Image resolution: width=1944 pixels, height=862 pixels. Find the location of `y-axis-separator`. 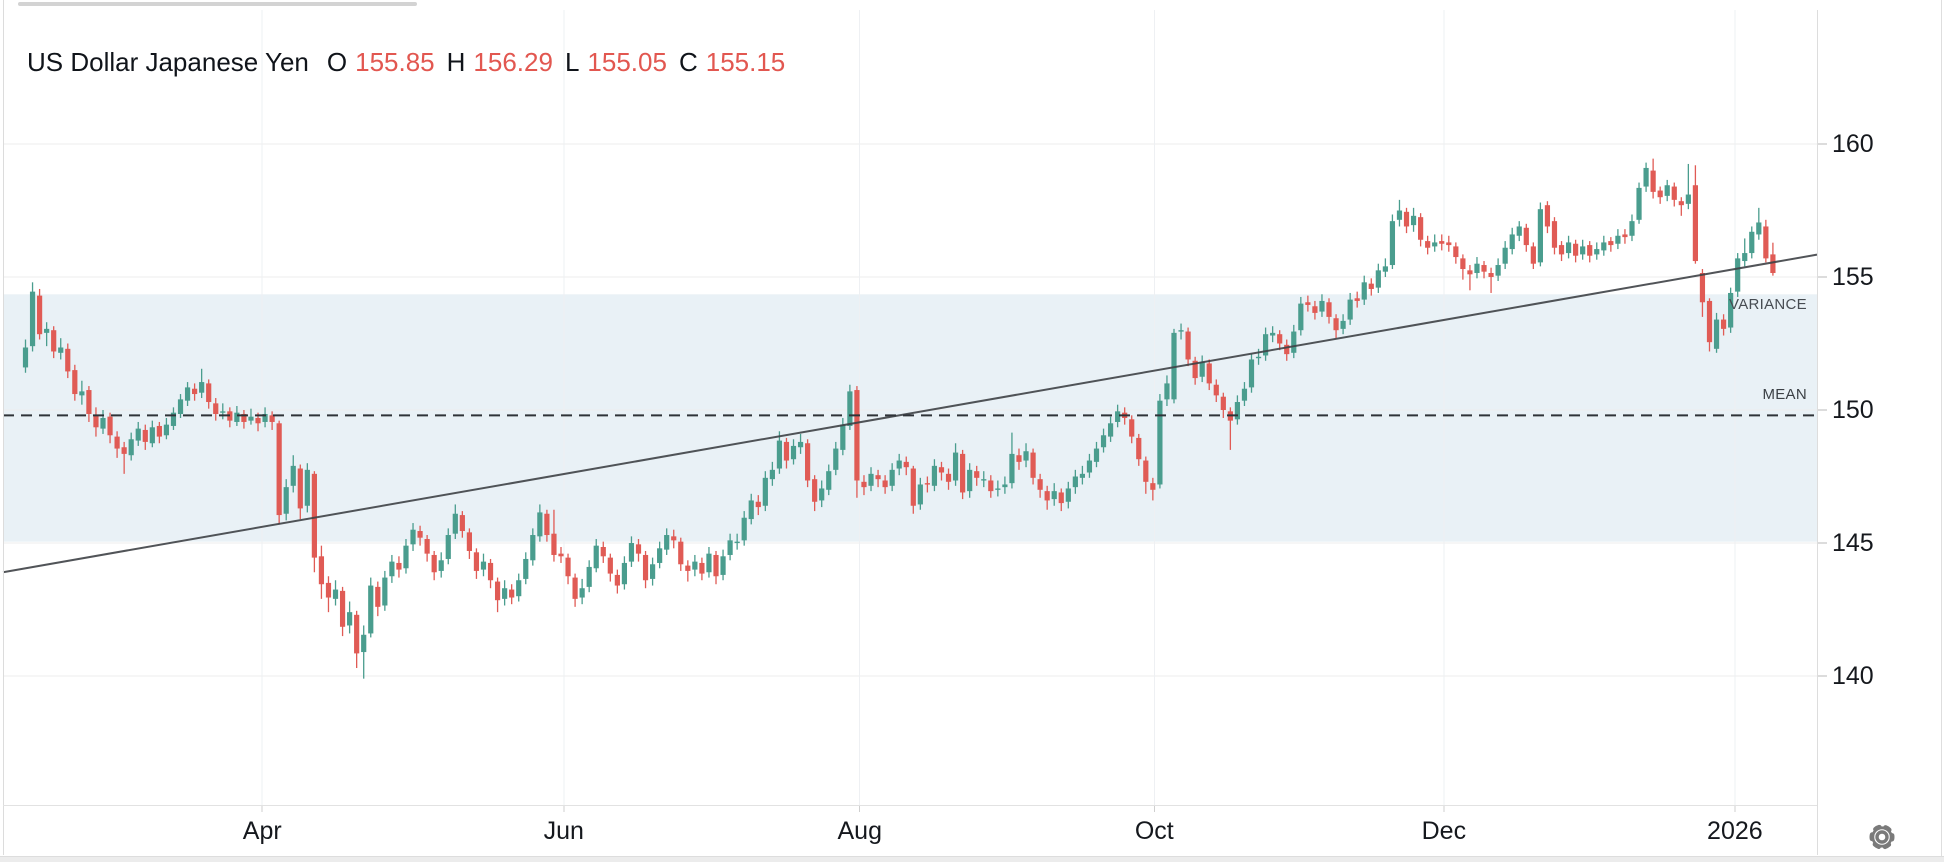

y-axis-separator is located at coordinates (1817, 432).